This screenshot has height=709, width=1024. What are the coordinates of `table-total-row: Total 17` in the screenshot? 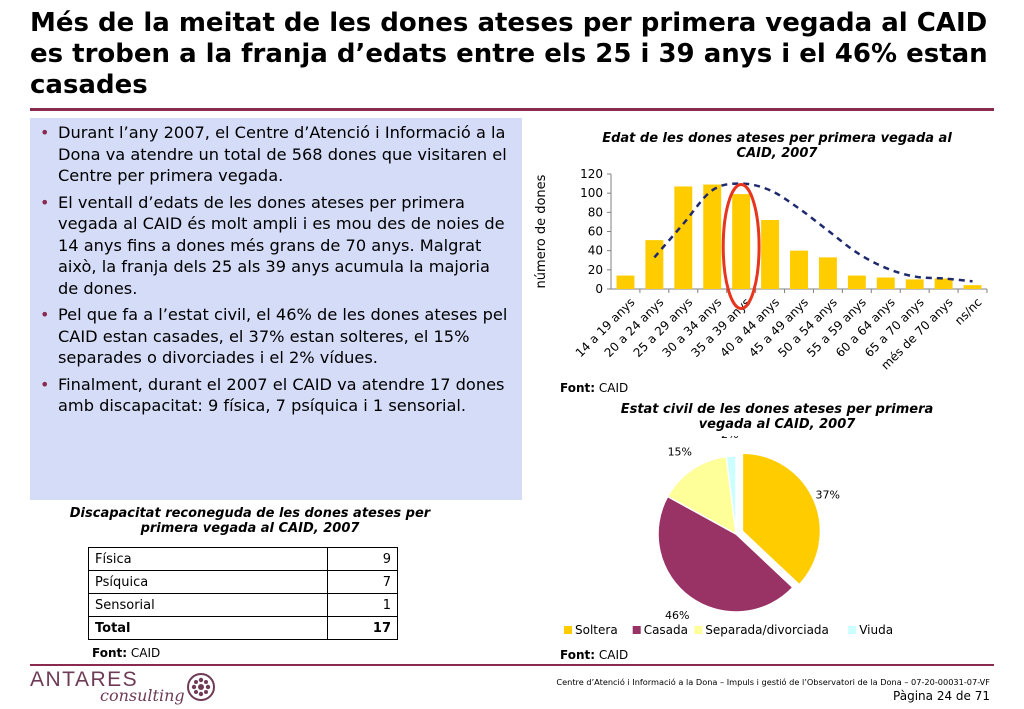 It's located at (243, 628).